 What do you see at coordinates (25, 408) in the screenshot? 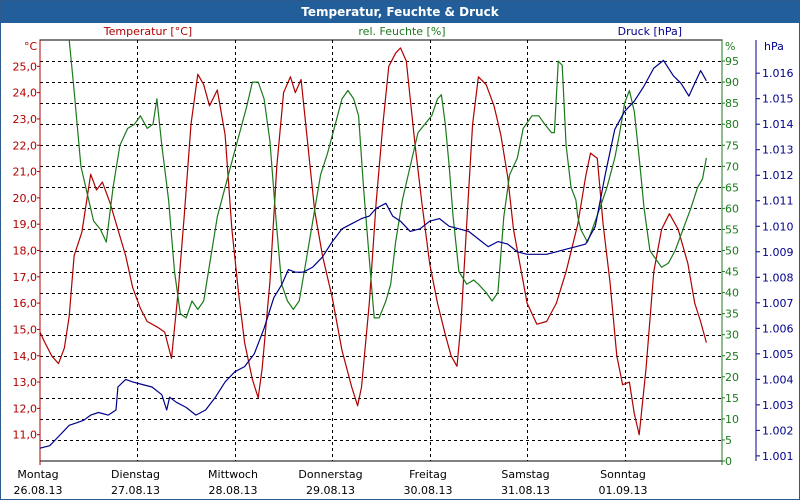
I see `temperature-tick-label: 12,0` at bounding box center [25, 408].